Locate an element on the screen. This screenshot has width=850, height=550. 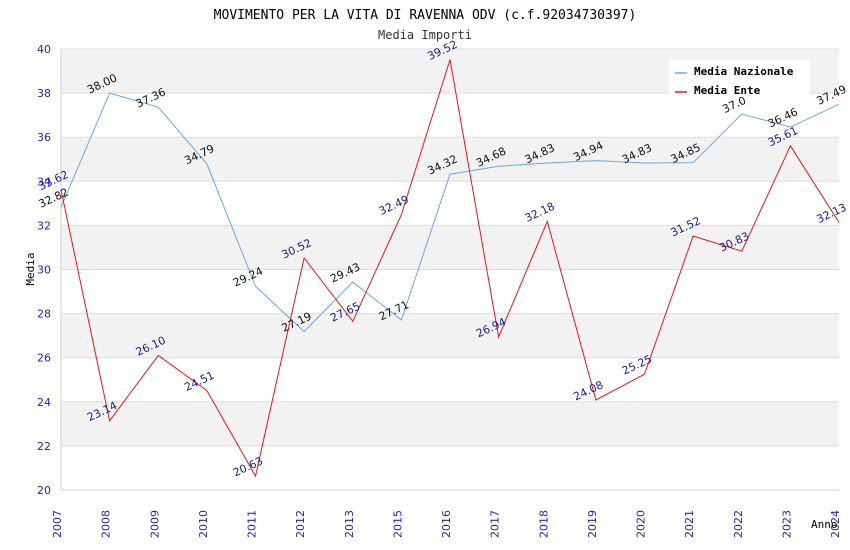
x-tick-label: 2019 is located at coordinates (592, 524).